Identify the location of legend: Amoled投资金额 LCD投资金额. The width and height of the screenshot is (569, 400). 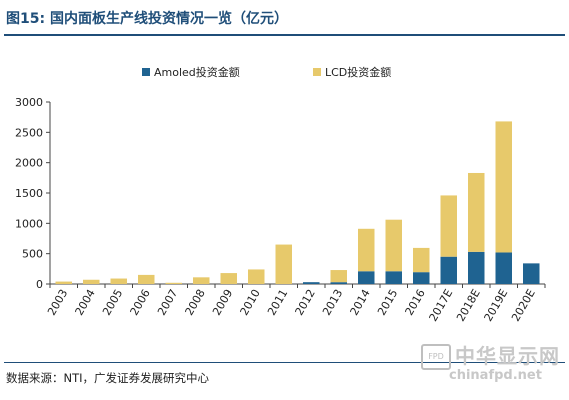
(266, 72).